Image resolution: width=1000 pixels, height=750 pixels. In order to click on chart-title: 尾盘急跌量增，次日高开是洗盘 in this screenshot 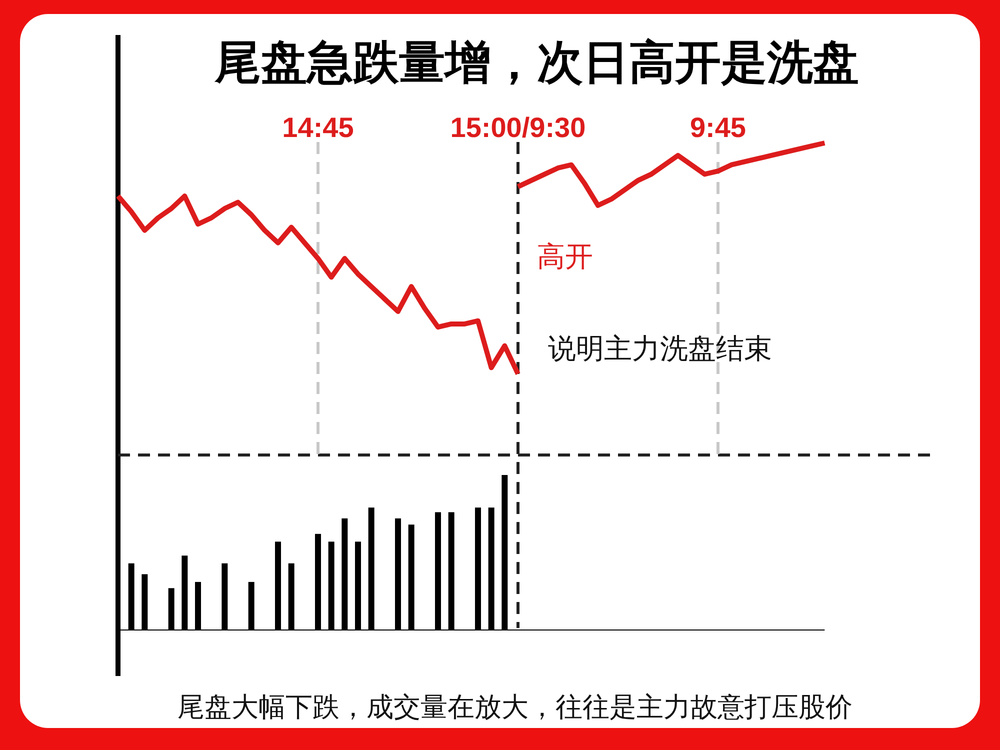, I will do `click(536, 62)`.